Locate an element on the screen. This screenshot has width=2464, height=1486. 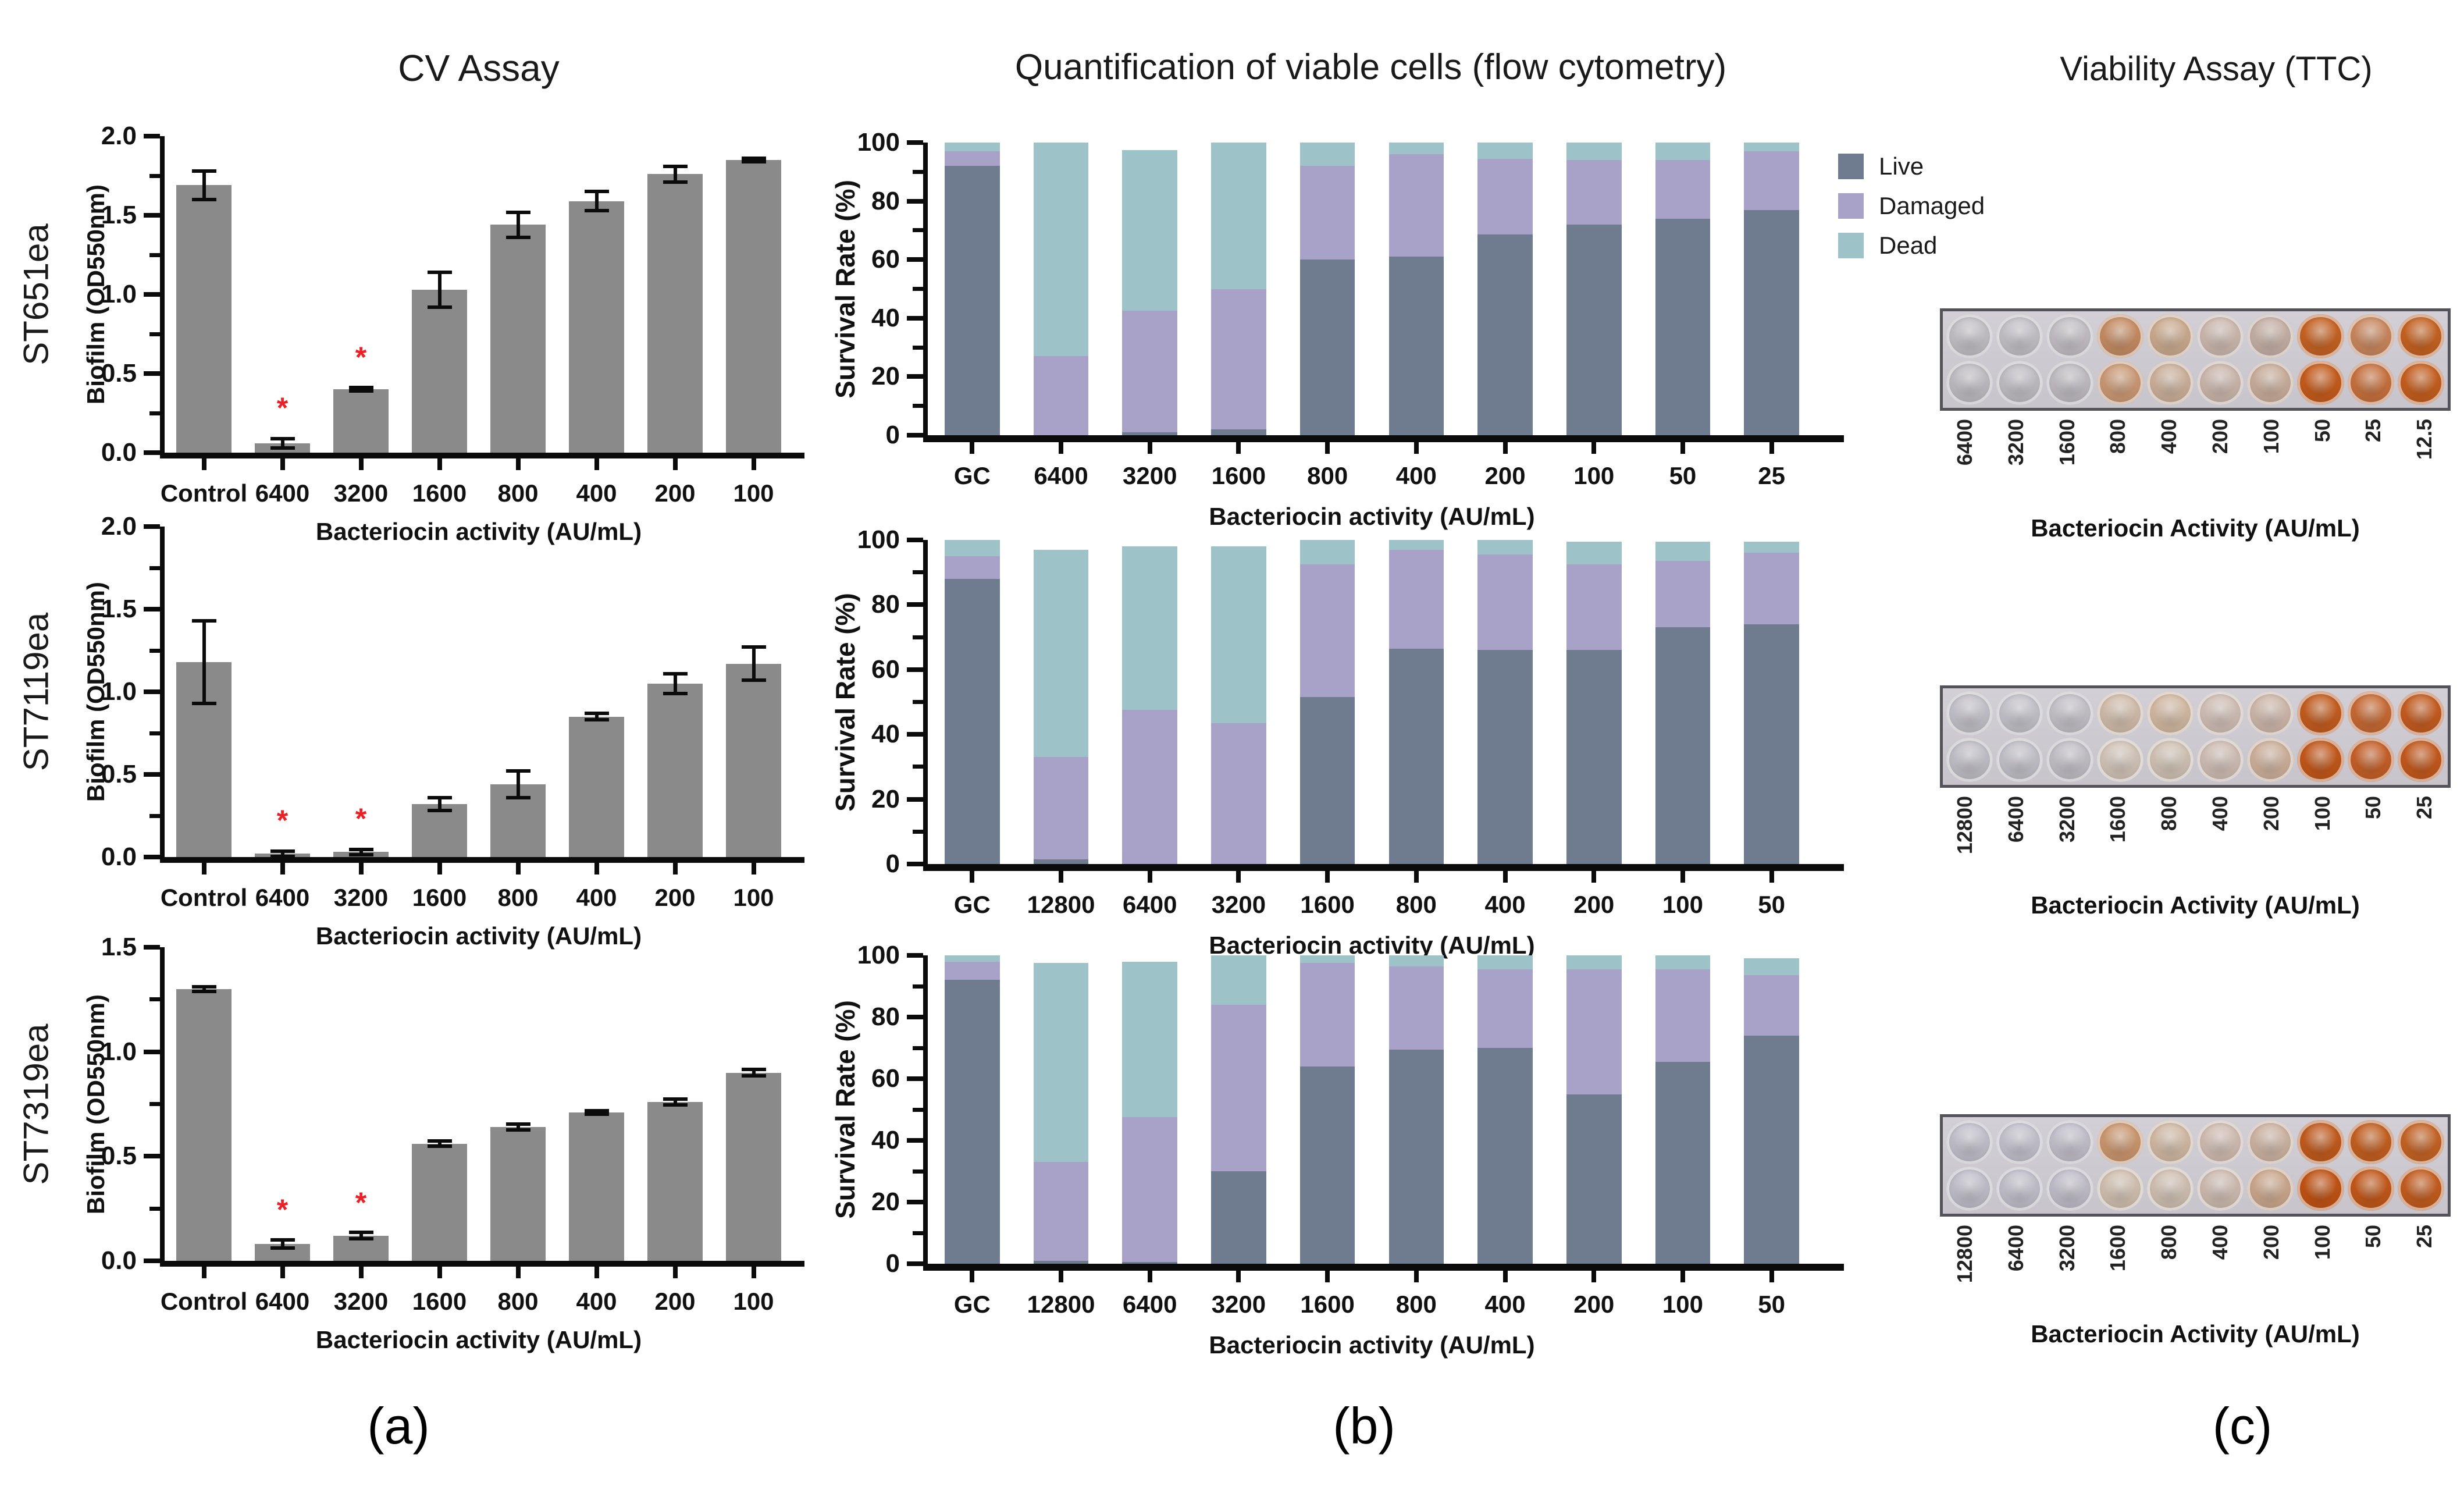
well-column-label: 3200 is located at coordinates (2066, 1248).